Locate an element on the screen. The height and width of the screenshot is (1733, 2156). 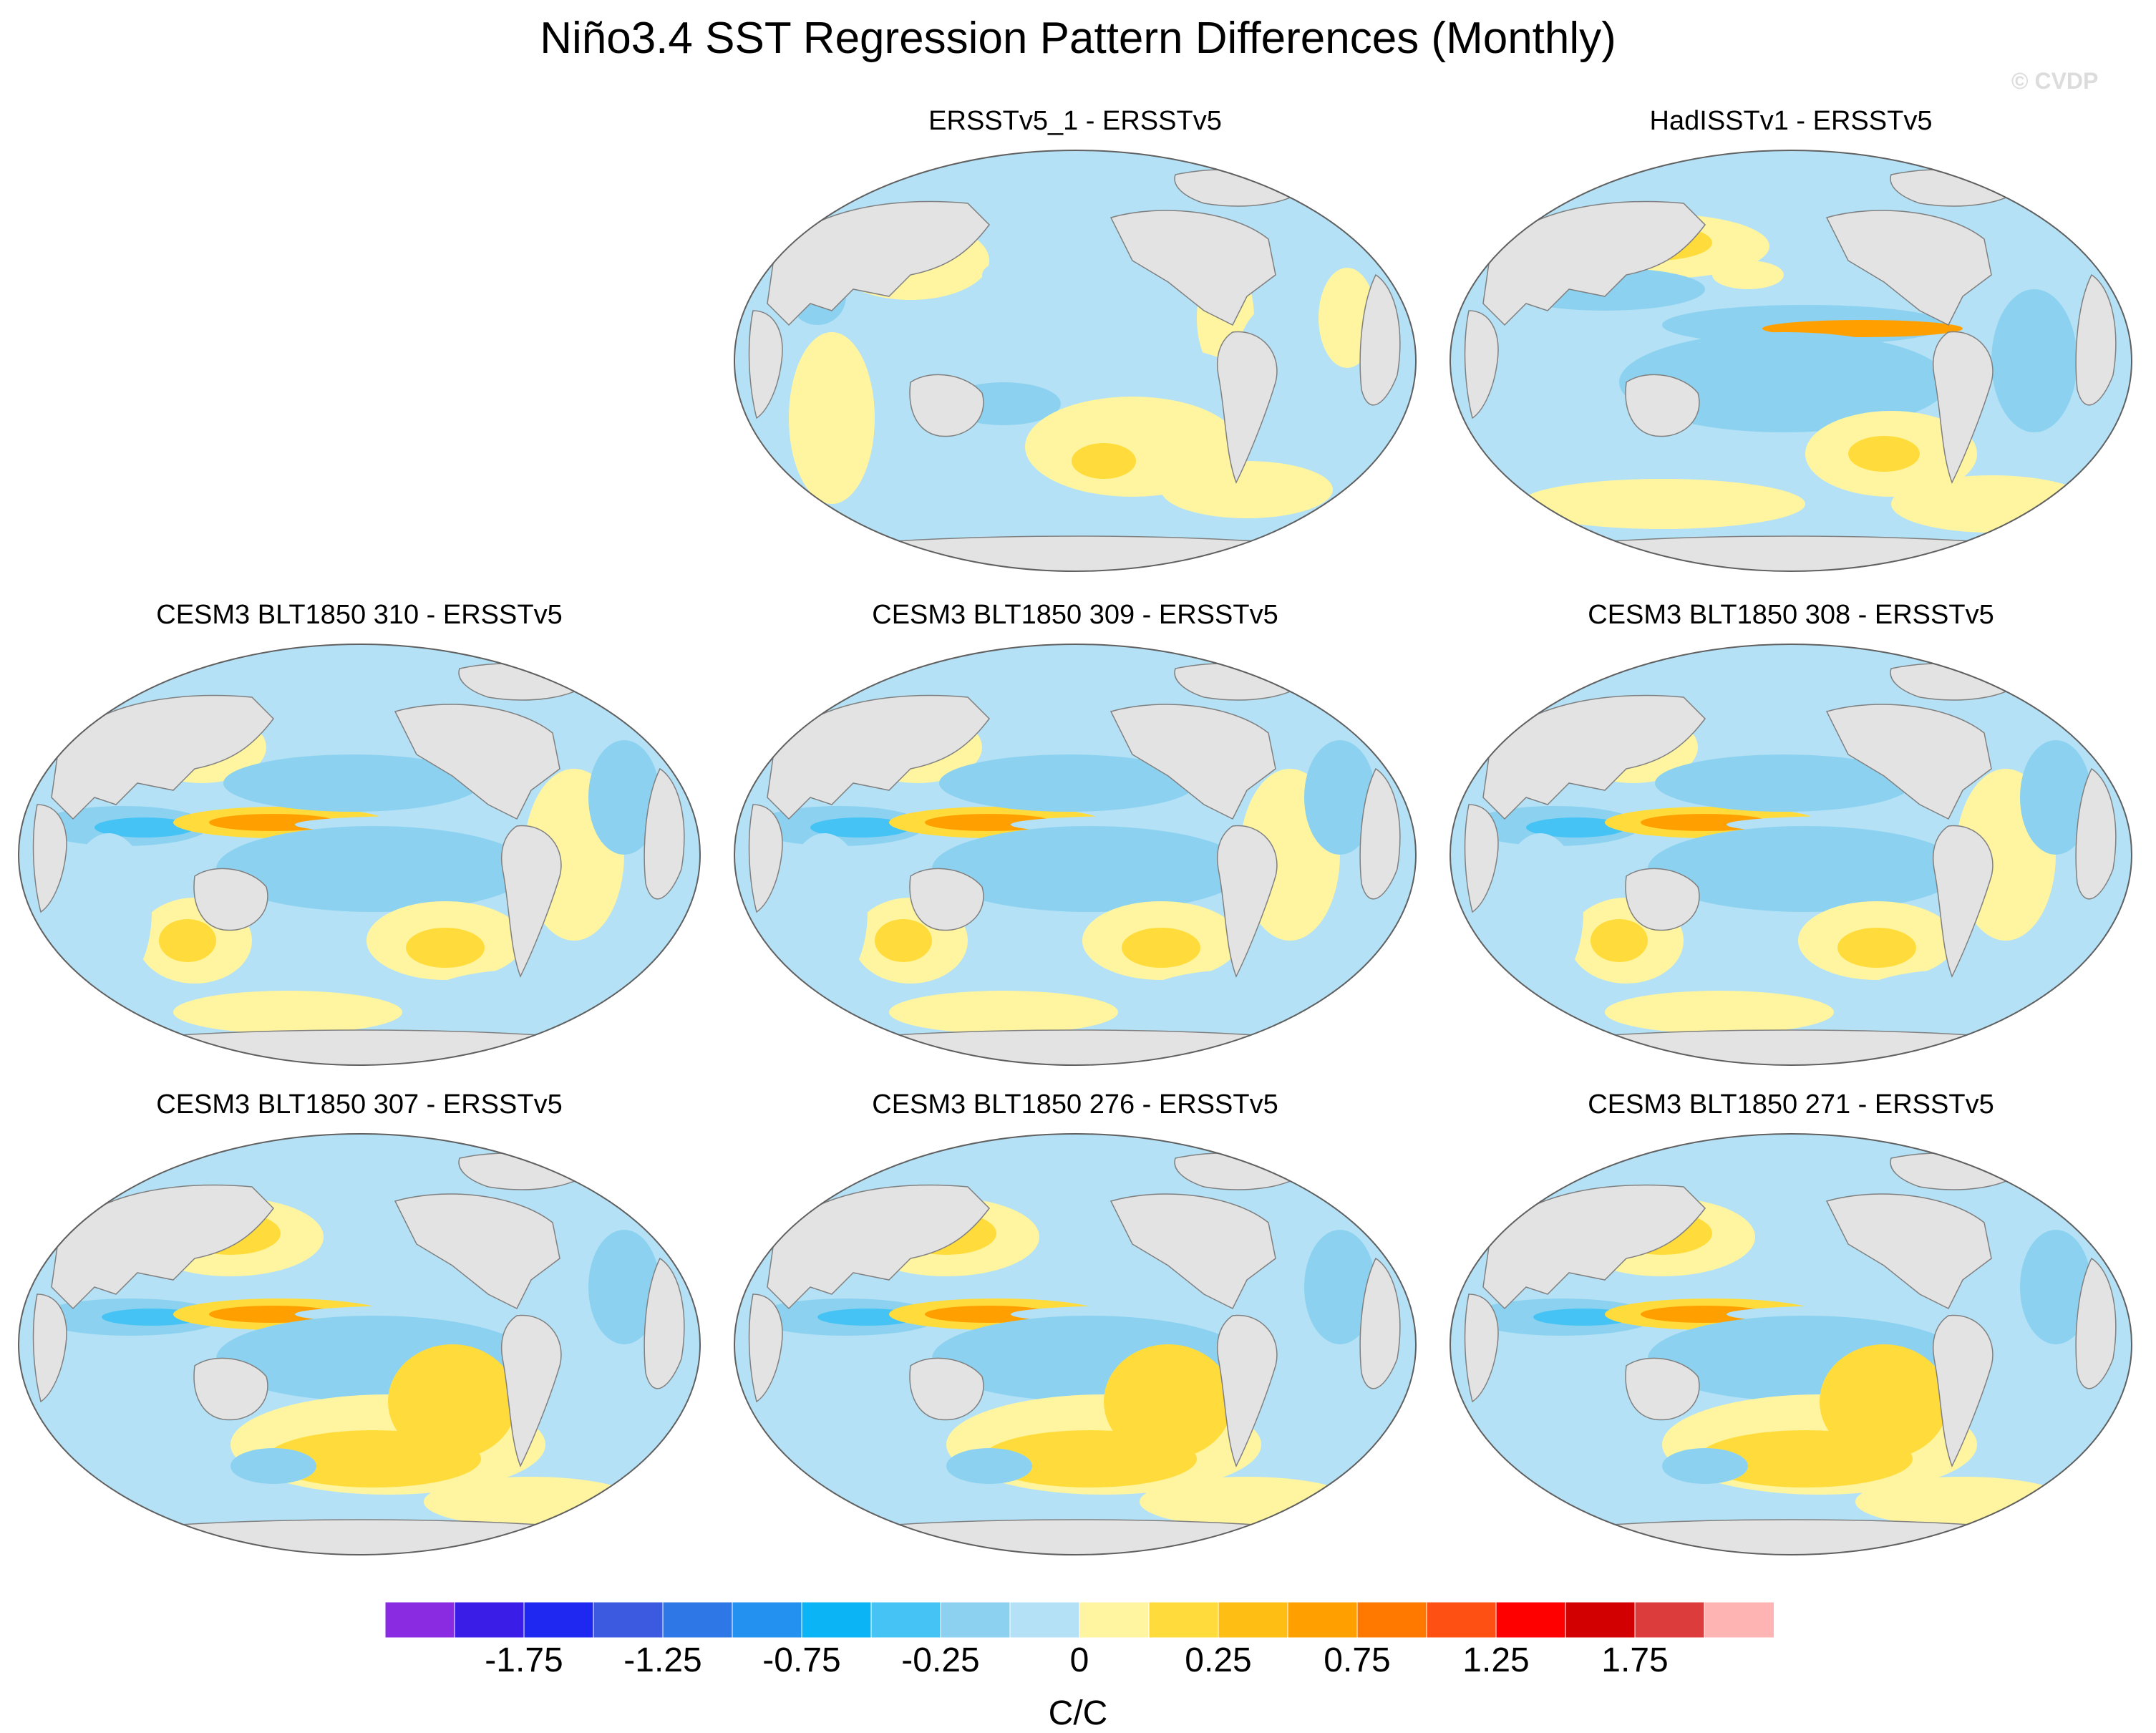
map-panel-cesm3-308: CESM3 BLT1850 308 - ERSSTv5 is located at coordinates (1791, 836).